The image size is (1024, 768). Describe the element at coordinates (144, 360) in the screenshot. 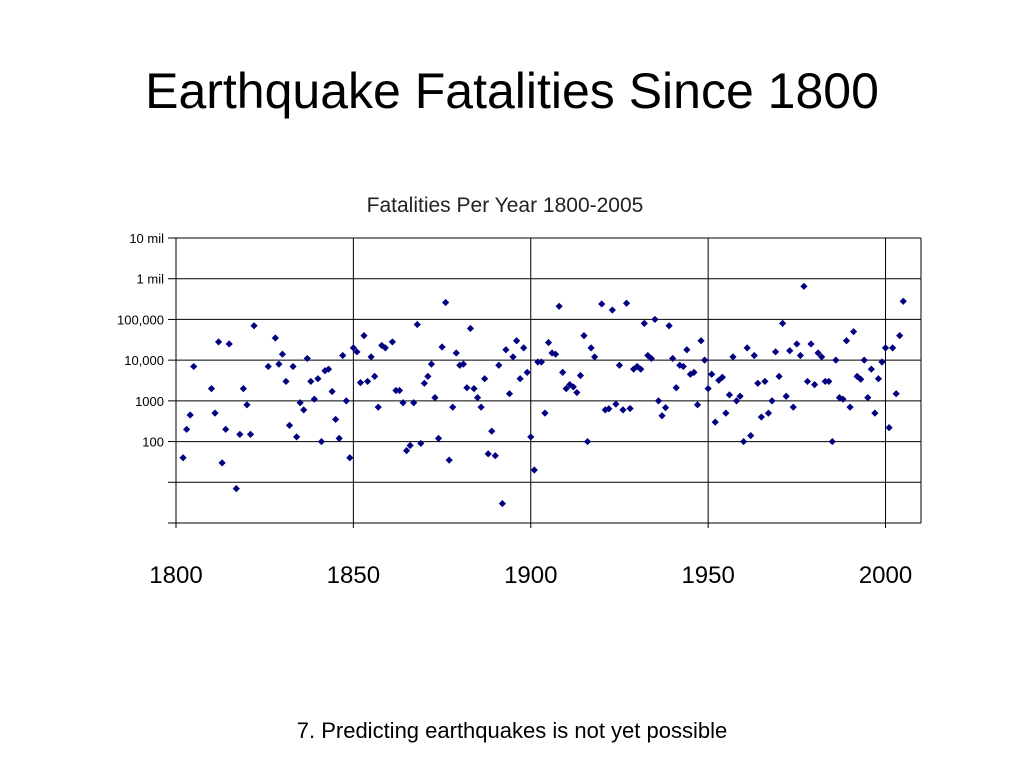

I see `y-tick-label: 10,000` at that location.